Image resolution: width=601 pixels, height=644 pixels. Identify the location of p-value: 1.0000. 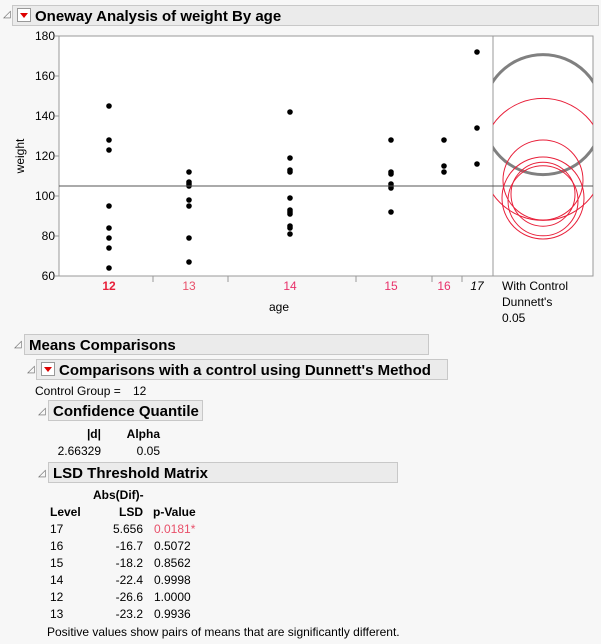
(172, 597).